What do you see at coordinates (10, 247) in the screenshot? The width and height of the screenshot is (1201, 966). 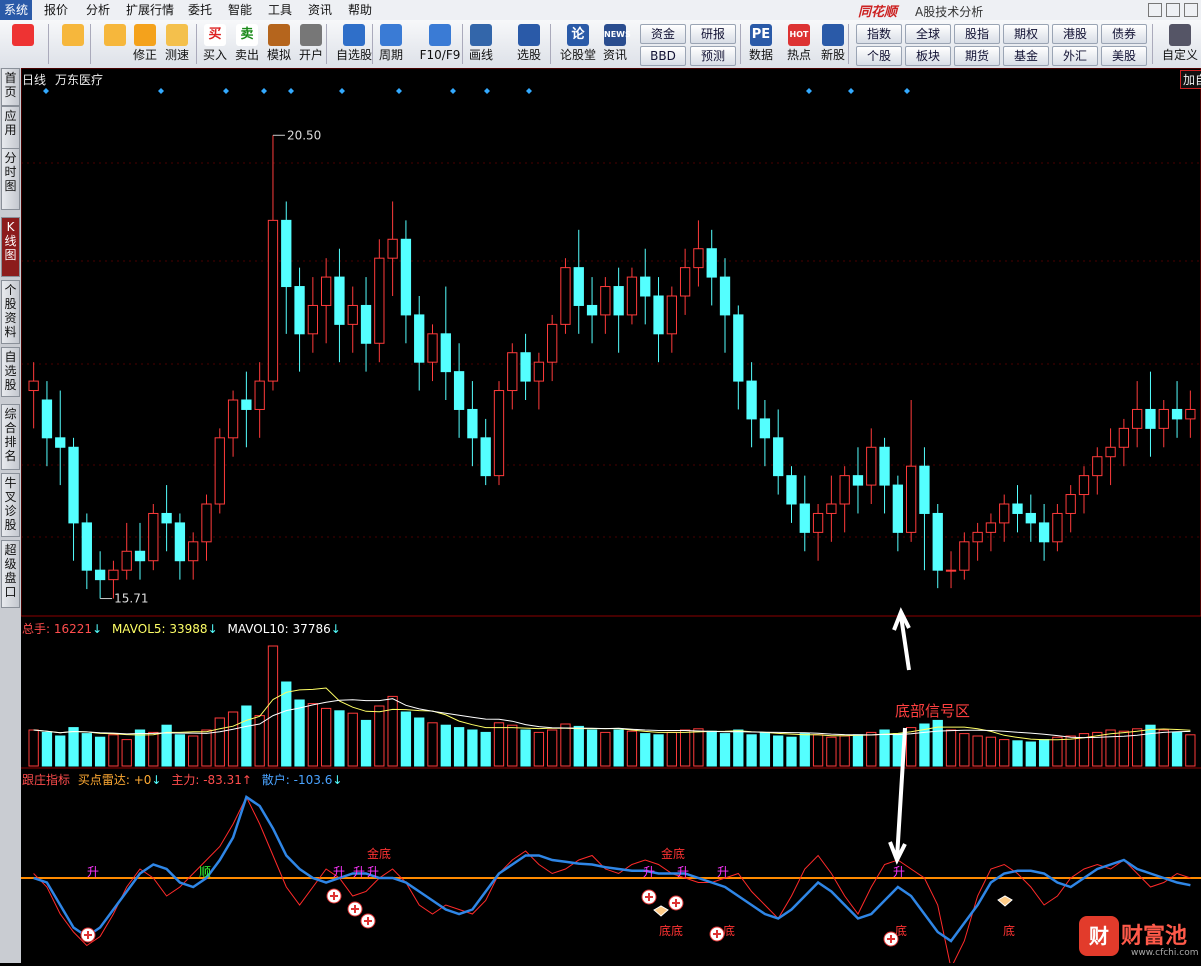 I see `sidebar-tab-3: K线图` at bounding box center [10, 247].